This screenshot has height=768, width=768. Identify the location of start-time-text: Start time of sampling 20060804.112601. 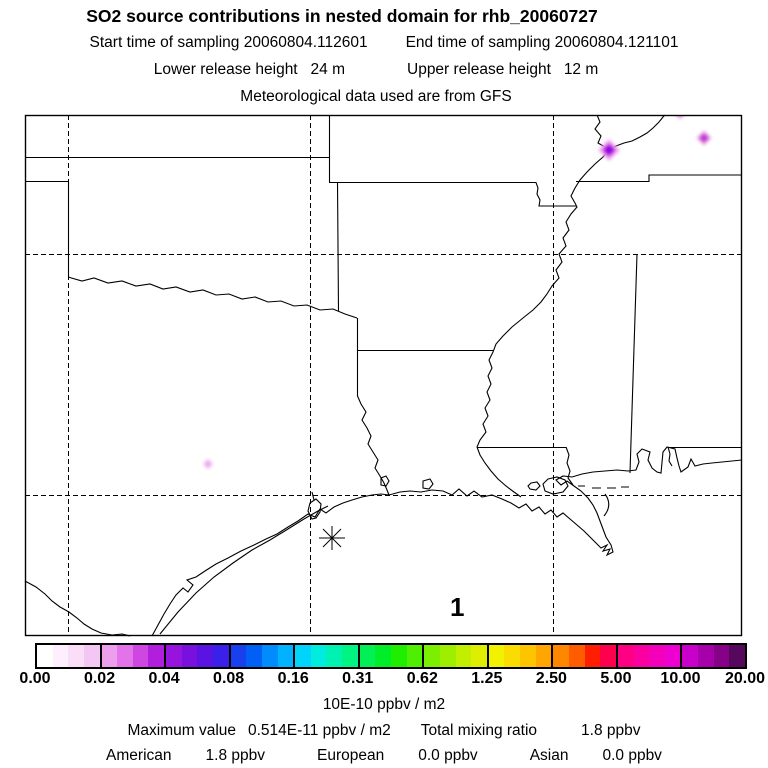
(228, 42).